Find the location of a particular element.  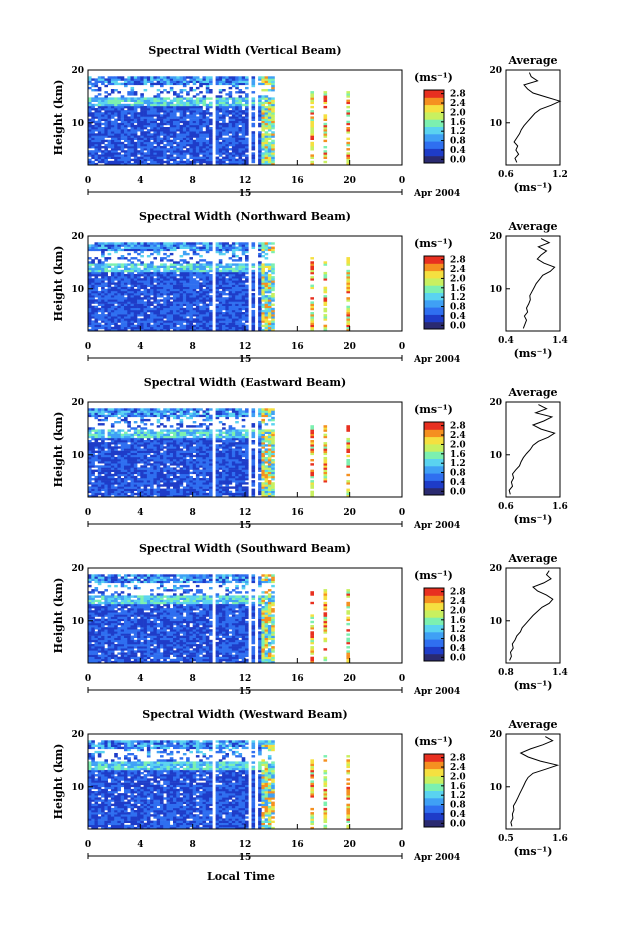

colorbar: (ms⁻¹)0.00.40.81.21.62.02.42.8 is located at coordinates (440, 118).